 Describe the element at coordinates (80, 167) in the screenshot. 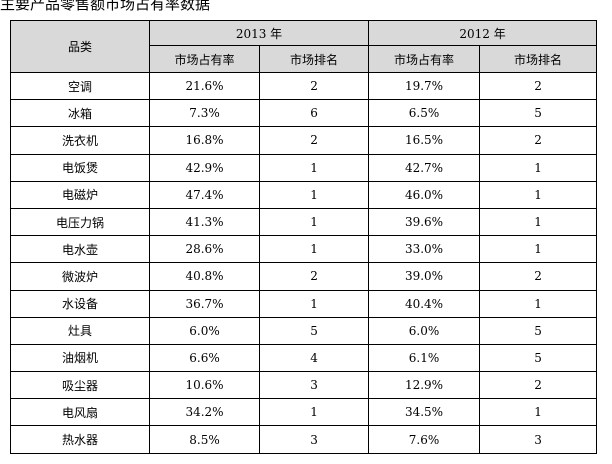

I see `category-cell: 电饭煲` at that location.